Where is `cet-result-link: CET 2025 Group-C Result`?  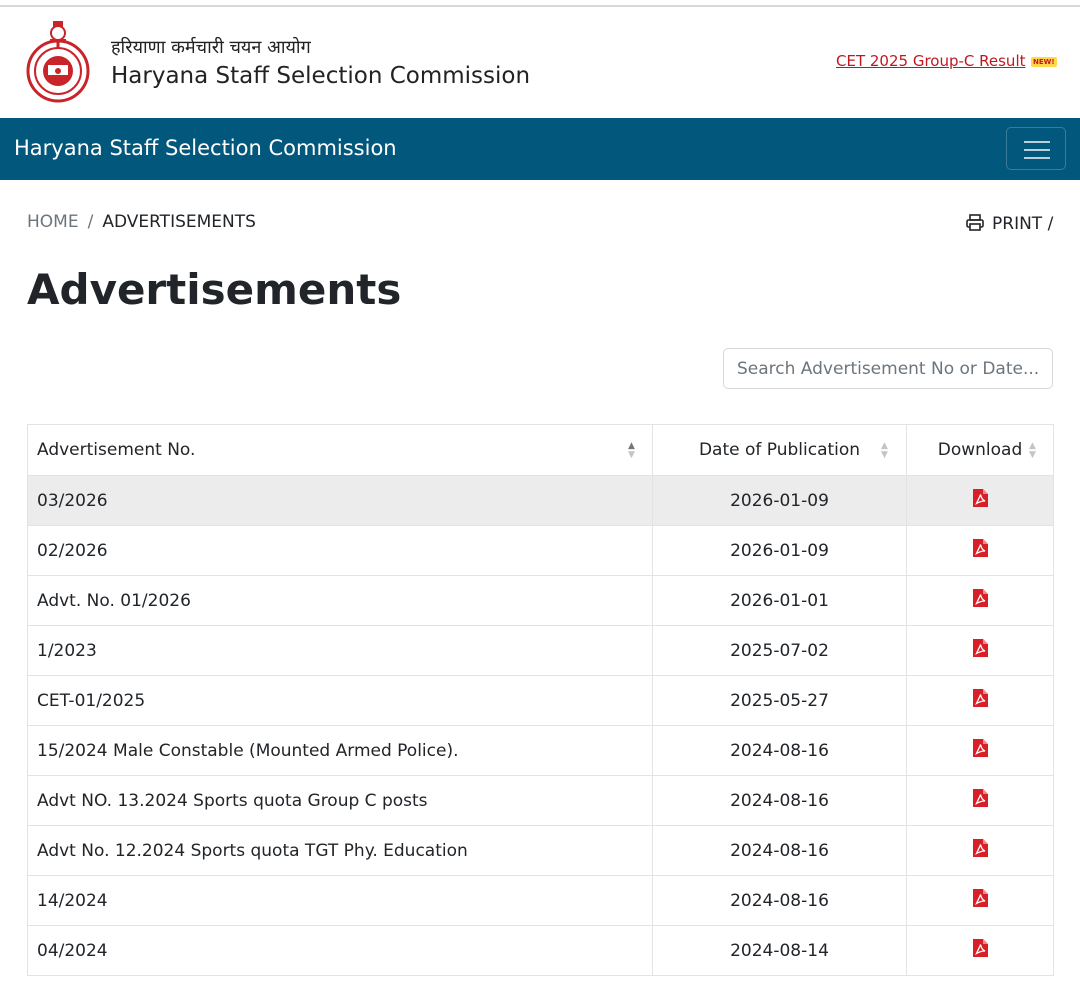
cet-result-link: CET 2025 Group-C Result is located at coordinates (931, 61).